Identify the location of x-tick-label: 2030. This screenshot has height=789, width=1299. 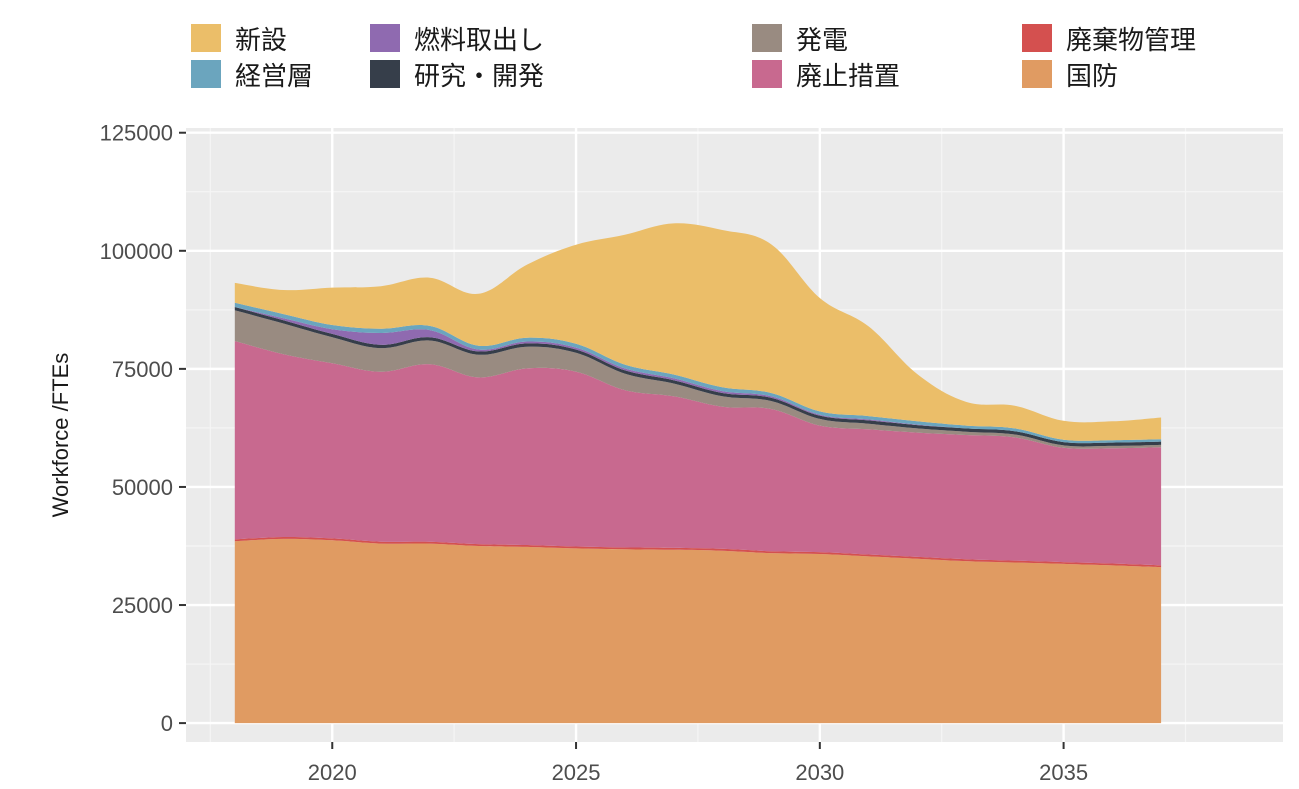
(819, 772).